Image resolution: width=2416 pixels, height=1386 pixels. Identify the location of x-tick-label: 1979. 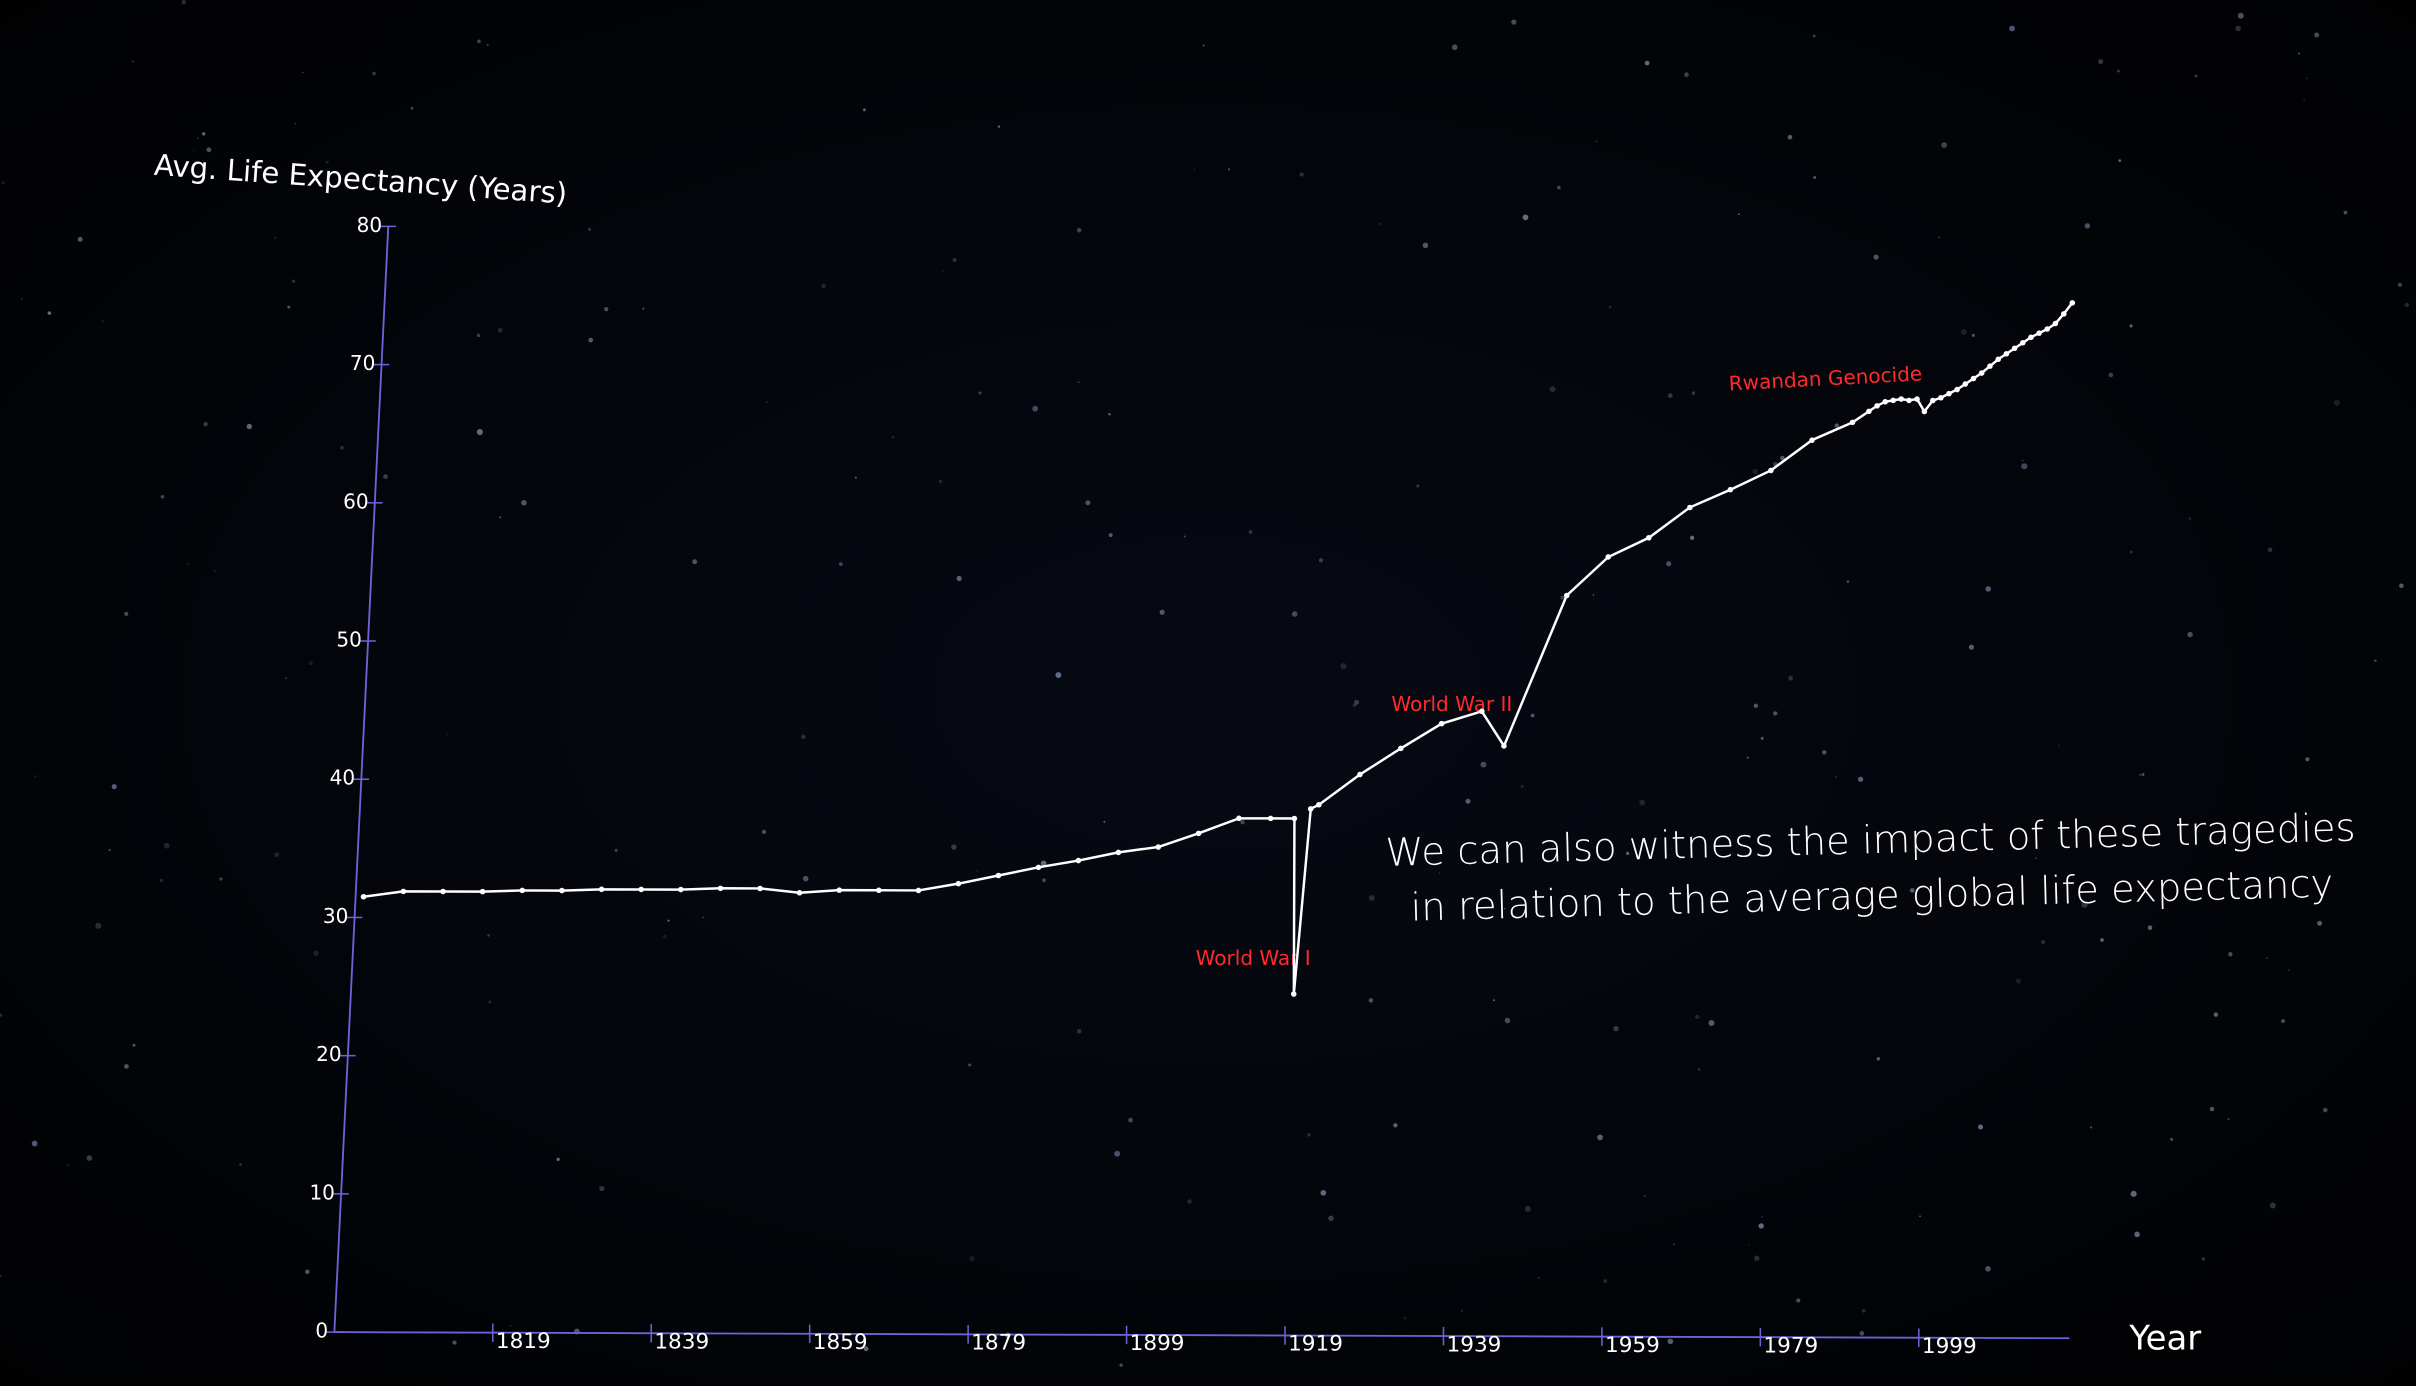
(1790, 1345).